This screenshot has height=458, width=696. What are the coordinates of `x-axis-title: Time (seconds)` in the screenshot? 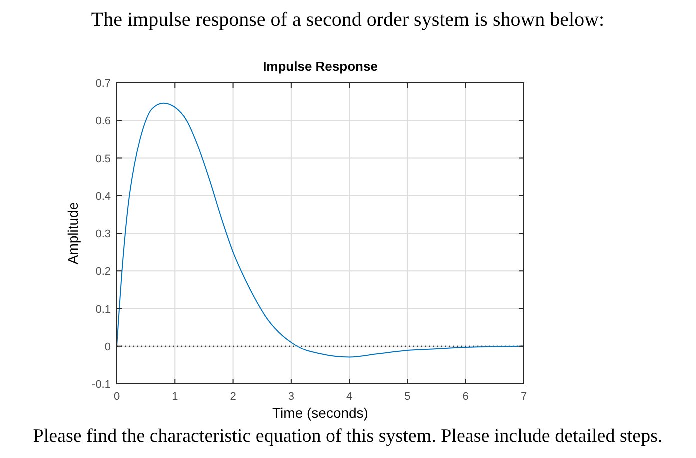 It's located at (320, 413).